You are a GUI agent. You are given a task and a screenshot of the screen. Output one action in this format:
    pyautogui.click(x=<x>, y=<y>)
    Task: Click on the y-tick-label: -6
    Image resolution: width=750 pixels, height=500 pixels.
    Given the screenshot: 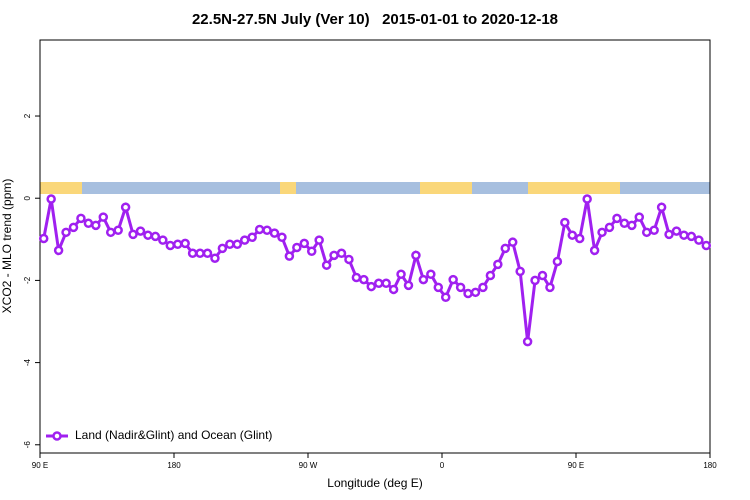 What is the action you would take?
    pyautogui.click(x=27, y=445)
    